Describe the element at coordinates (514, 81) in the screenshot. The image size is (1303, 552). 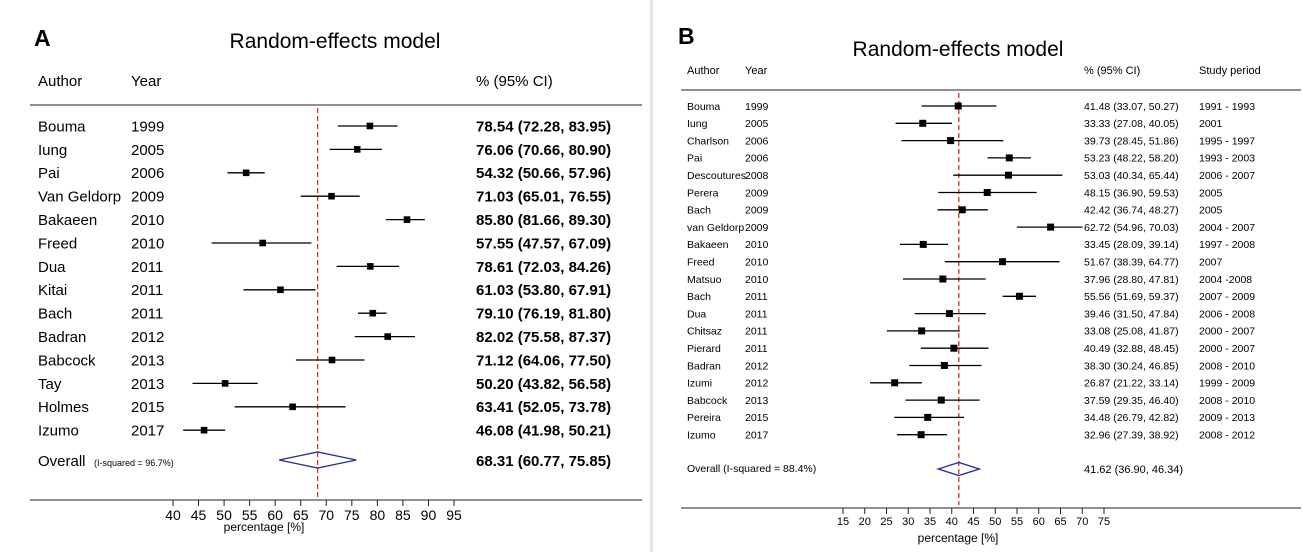
I see `header-ci: % (95% CI)` at that location.